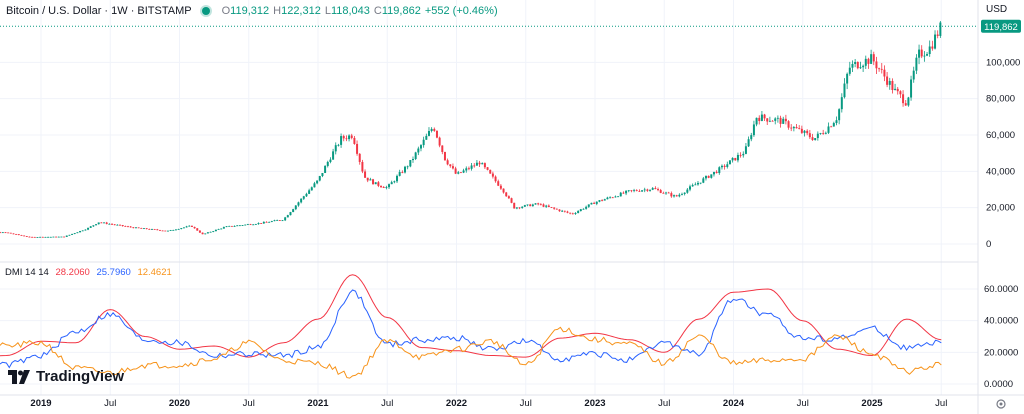  What do you see at coordinates (250, 11) in the screenshot?
I see `open-value: 119,312` at bounding box center [250, 11].